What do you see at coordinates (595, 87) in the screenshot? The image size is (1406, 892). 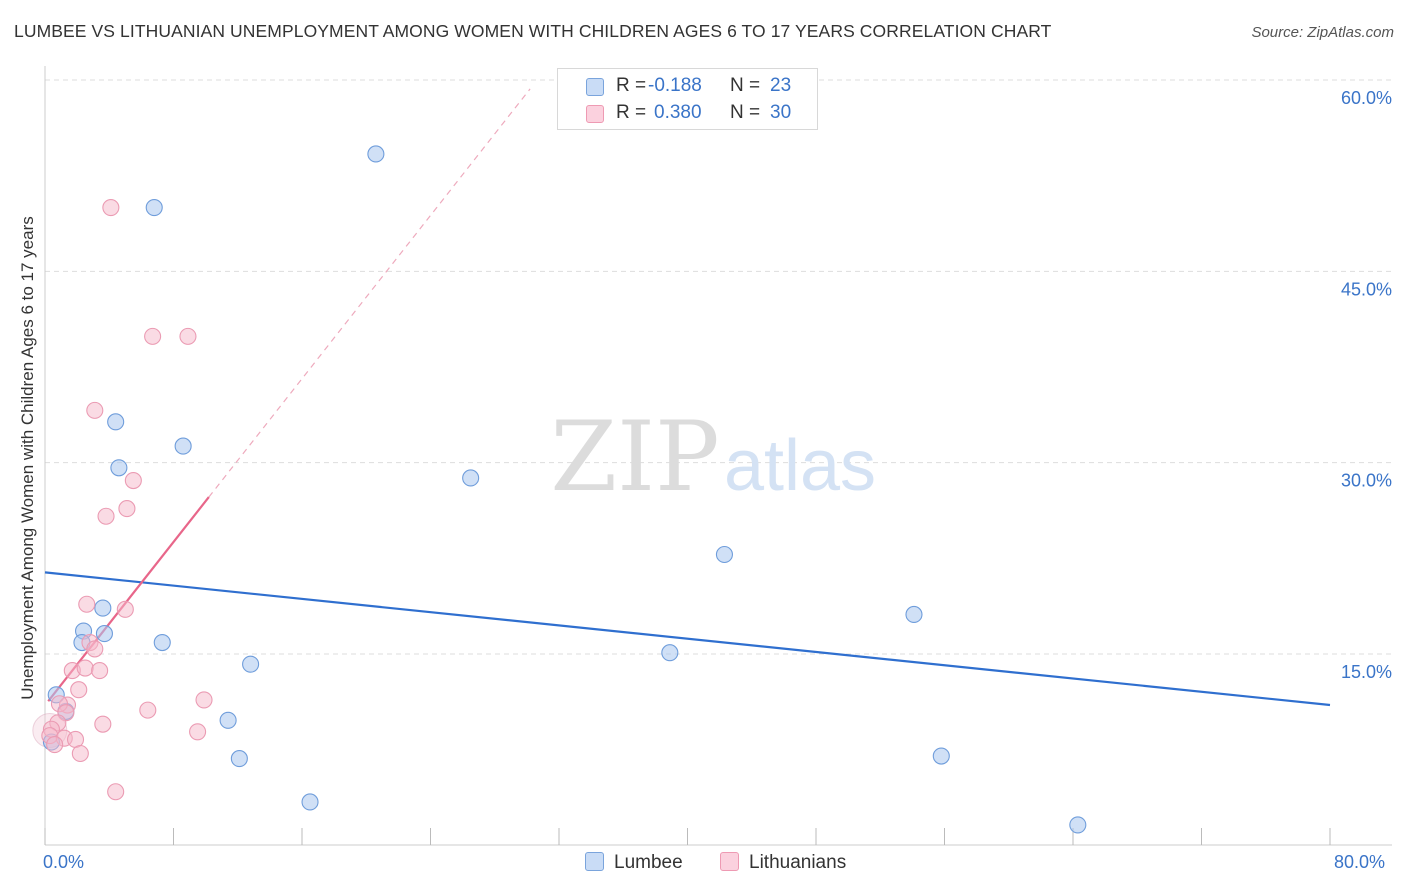 I see `lumbee-swatch` at bounding box center [595, 87].